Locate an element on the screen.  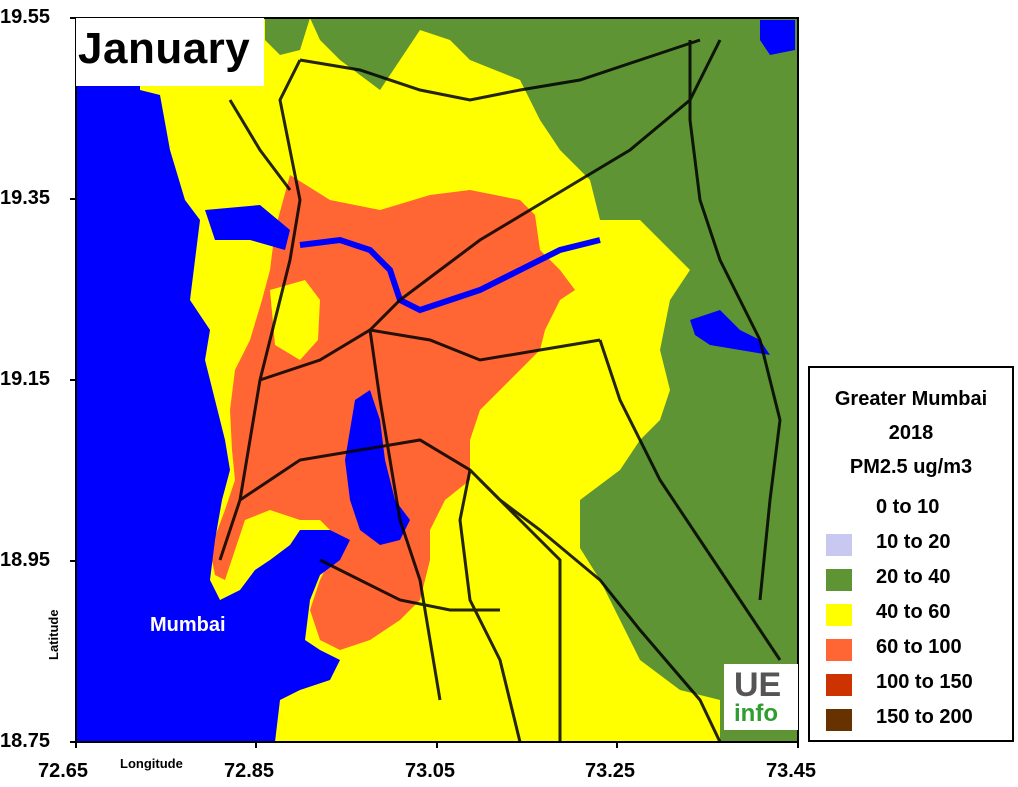
logo-text-info: info is located at coordinates (756, 713).